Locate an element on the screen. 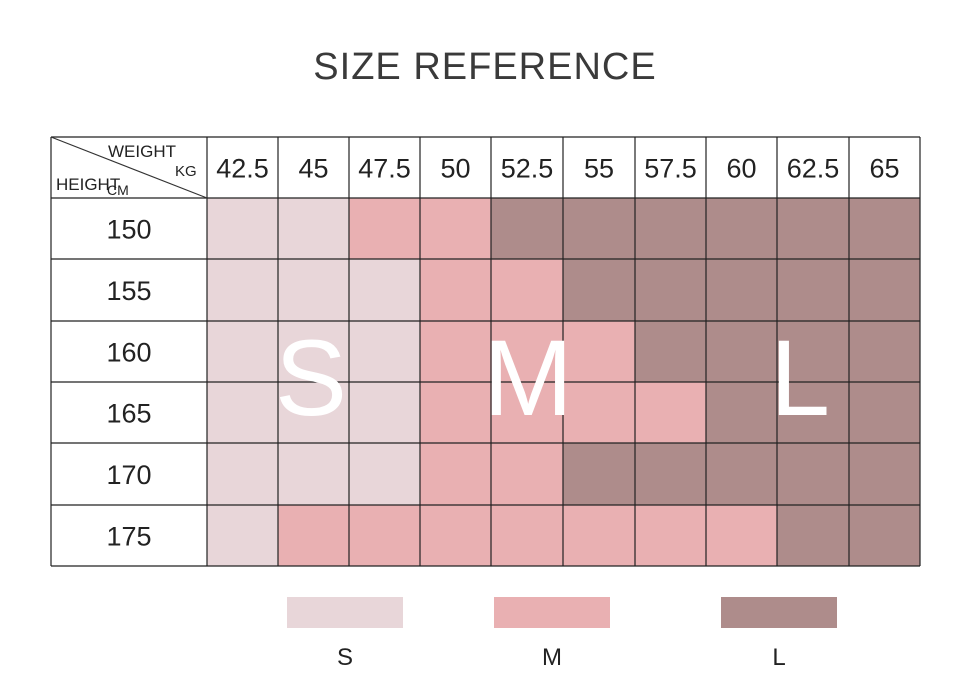  size-cell-170-42.5 is located at coordinates (242, 474).